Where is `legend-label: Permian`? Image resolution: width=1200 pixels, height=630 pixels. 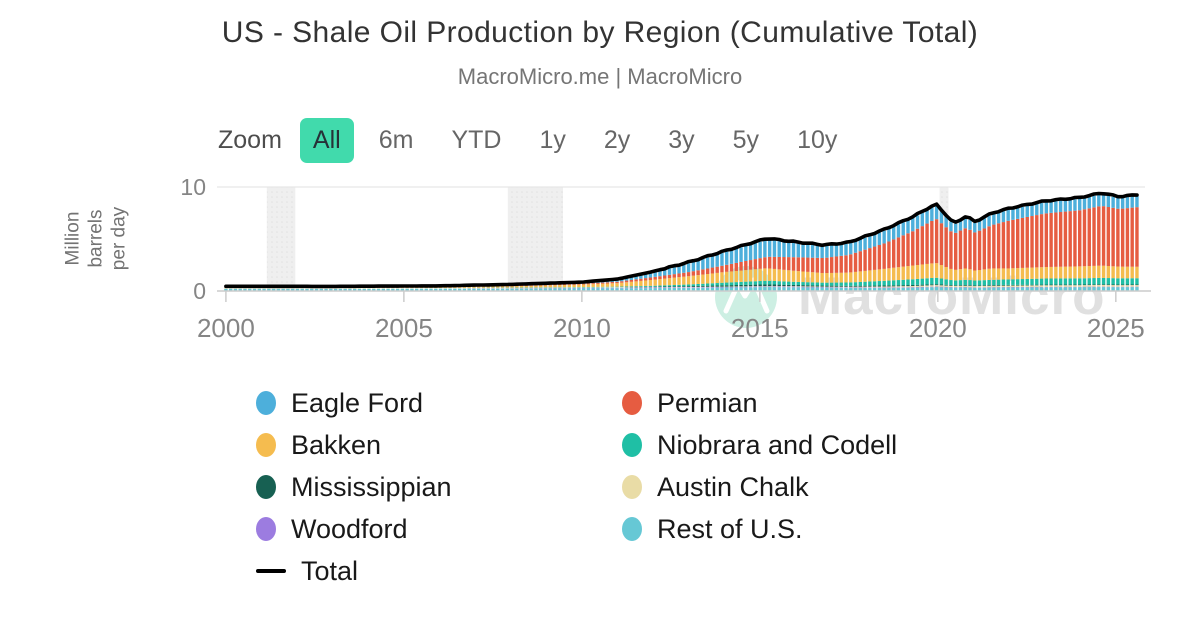
legend-label: Permian is located at coordinates (707, 402).